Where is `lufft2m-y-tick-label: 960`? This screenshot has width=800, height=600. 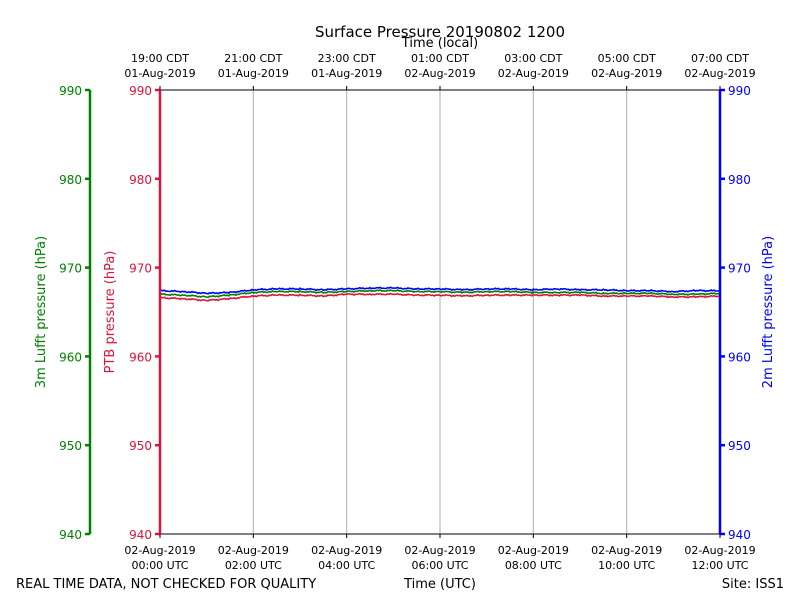 lufft2m-y-tick-label: 960 is located at coordinates (739, 357).